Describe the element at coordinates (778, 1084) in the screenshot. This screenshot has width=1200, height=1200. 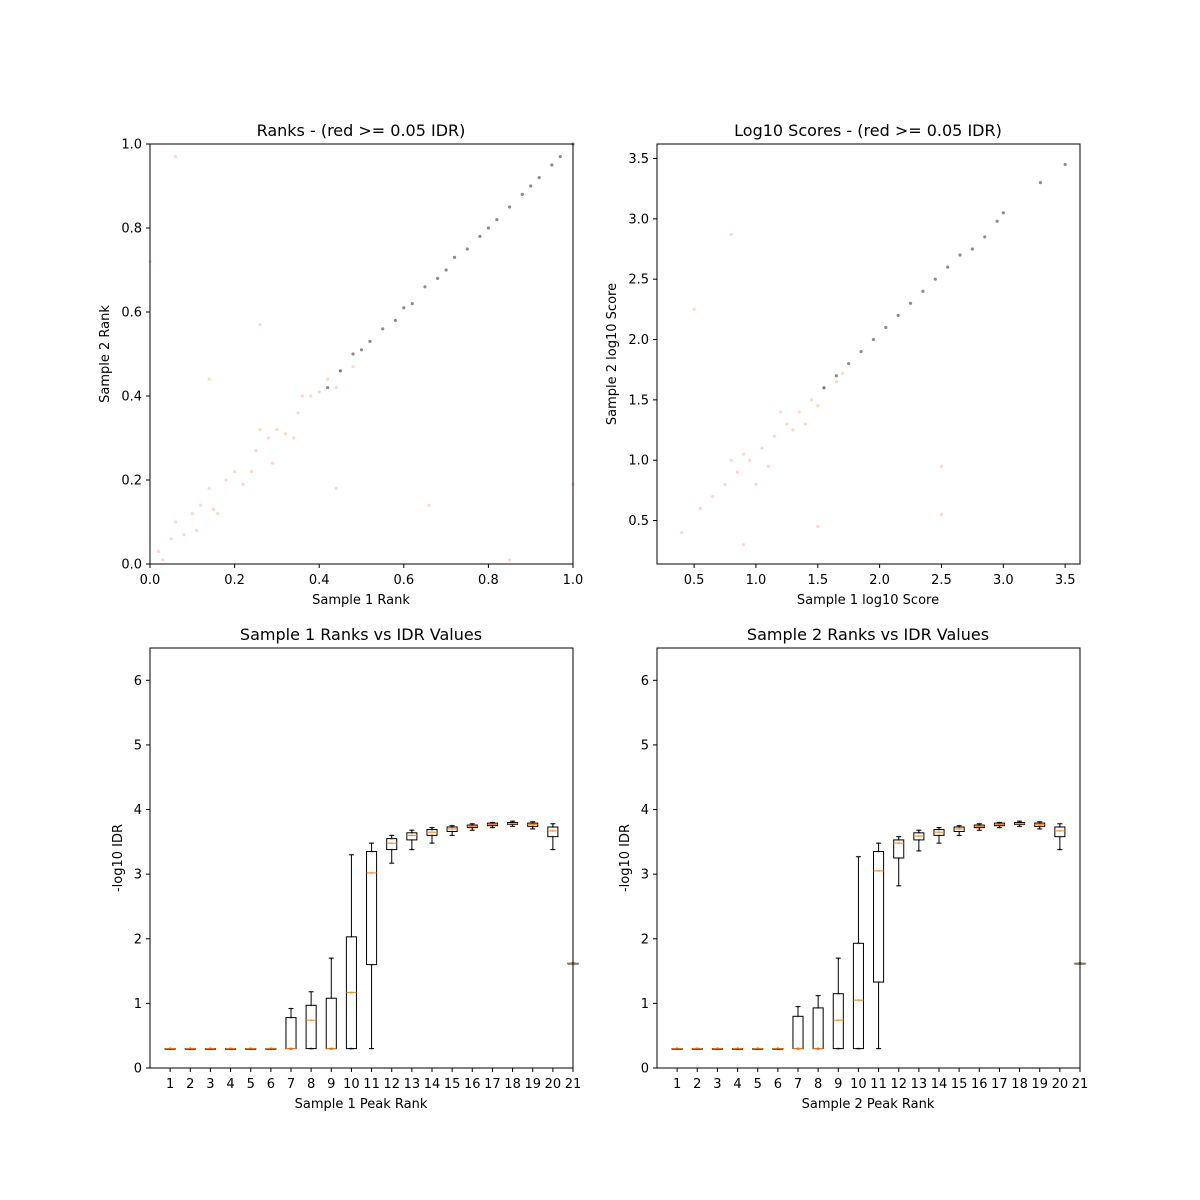
I see `x-tick-label: 6` at that location.